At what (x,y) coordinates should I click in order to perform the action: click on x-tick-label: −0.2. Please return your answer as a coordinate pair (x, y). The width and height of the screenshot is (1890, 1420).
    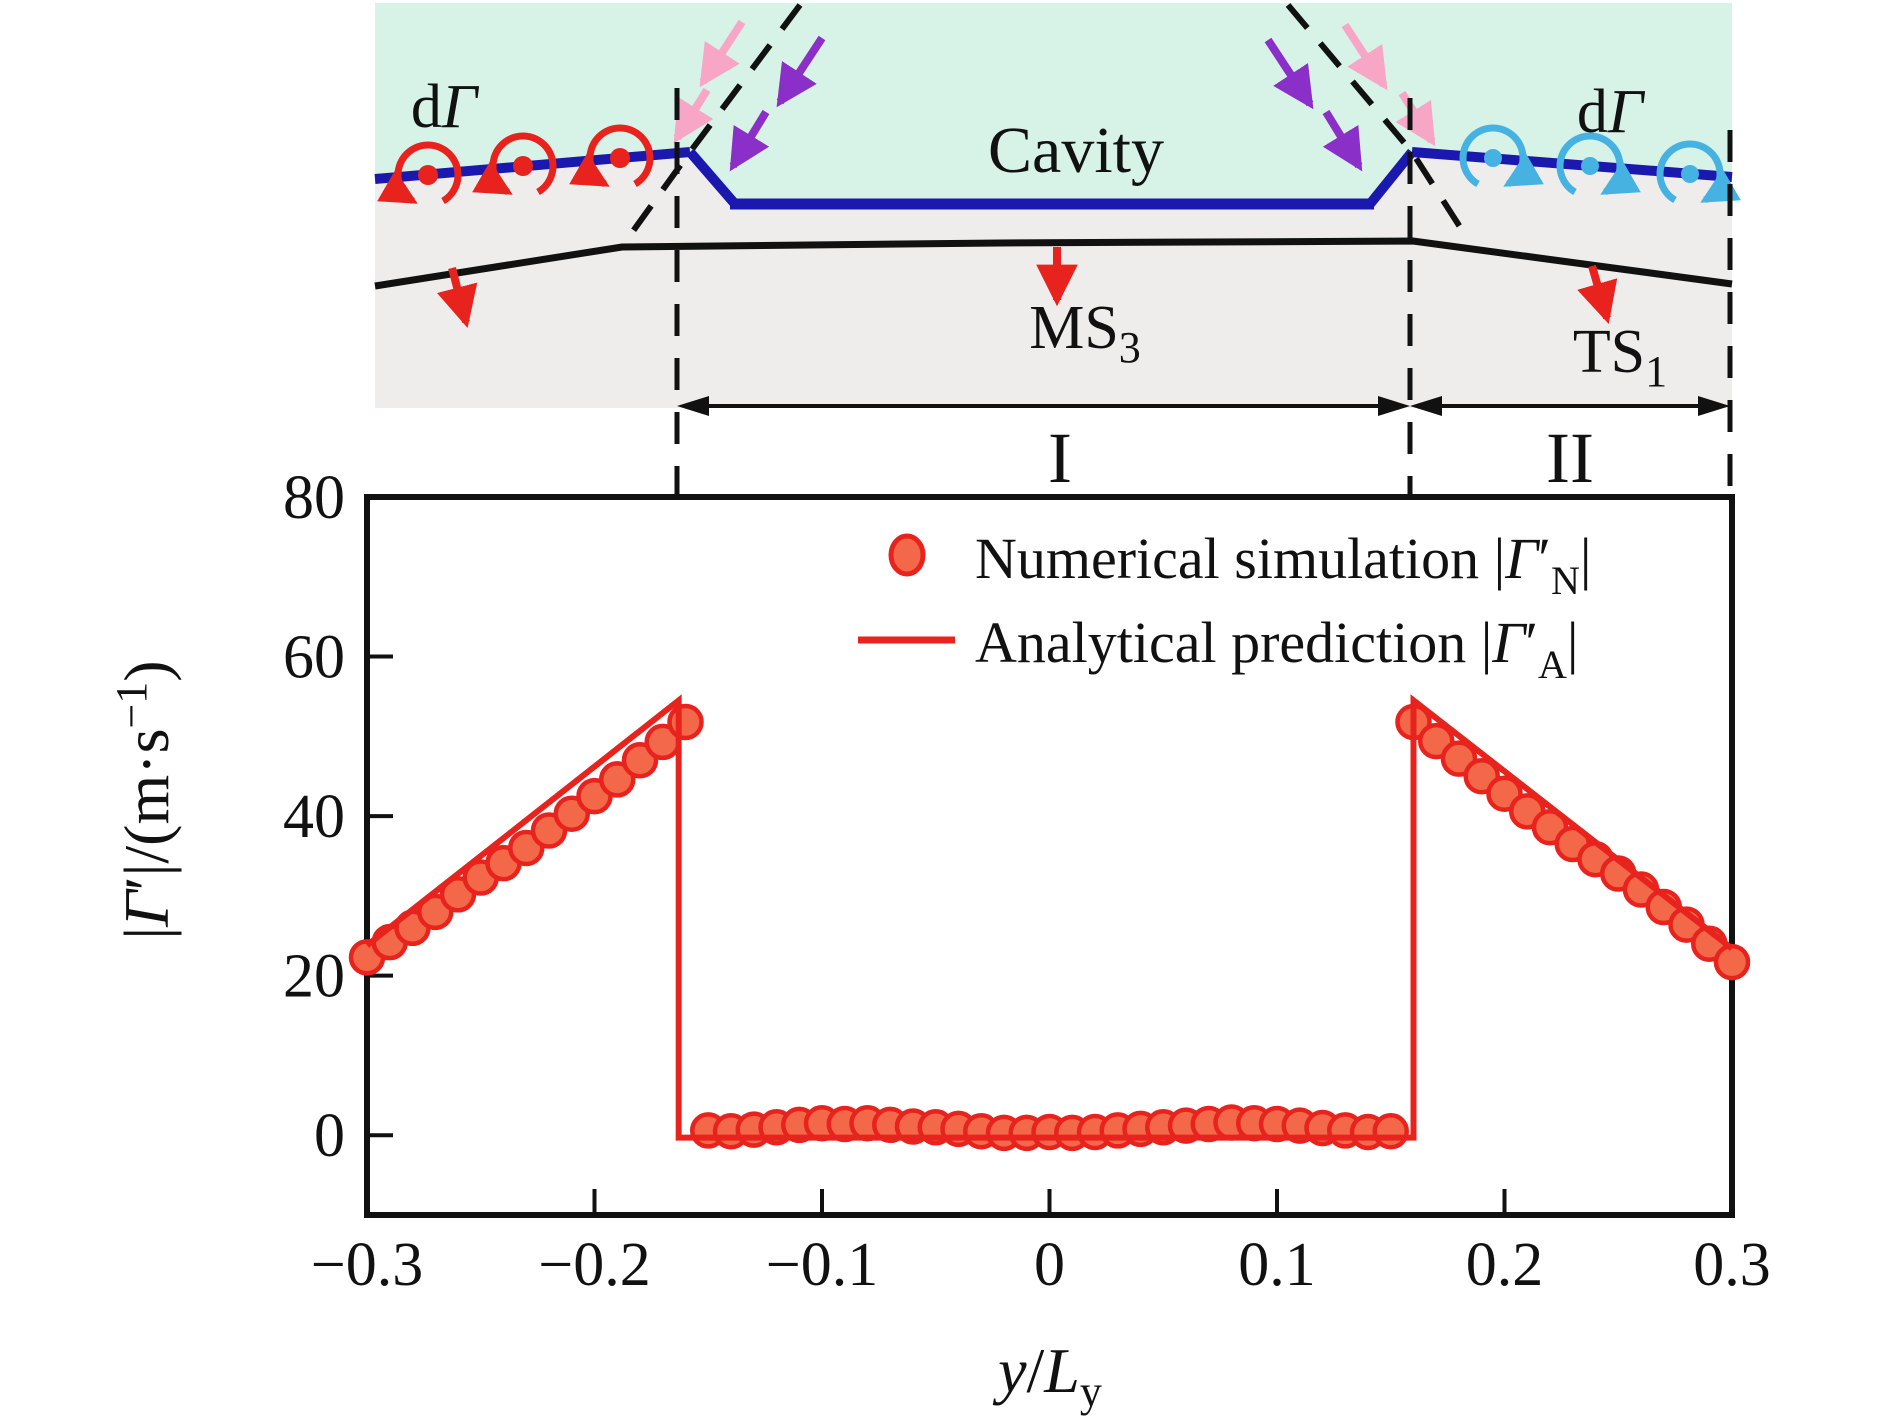
    Looking at the image, I should click on (594, 1265).